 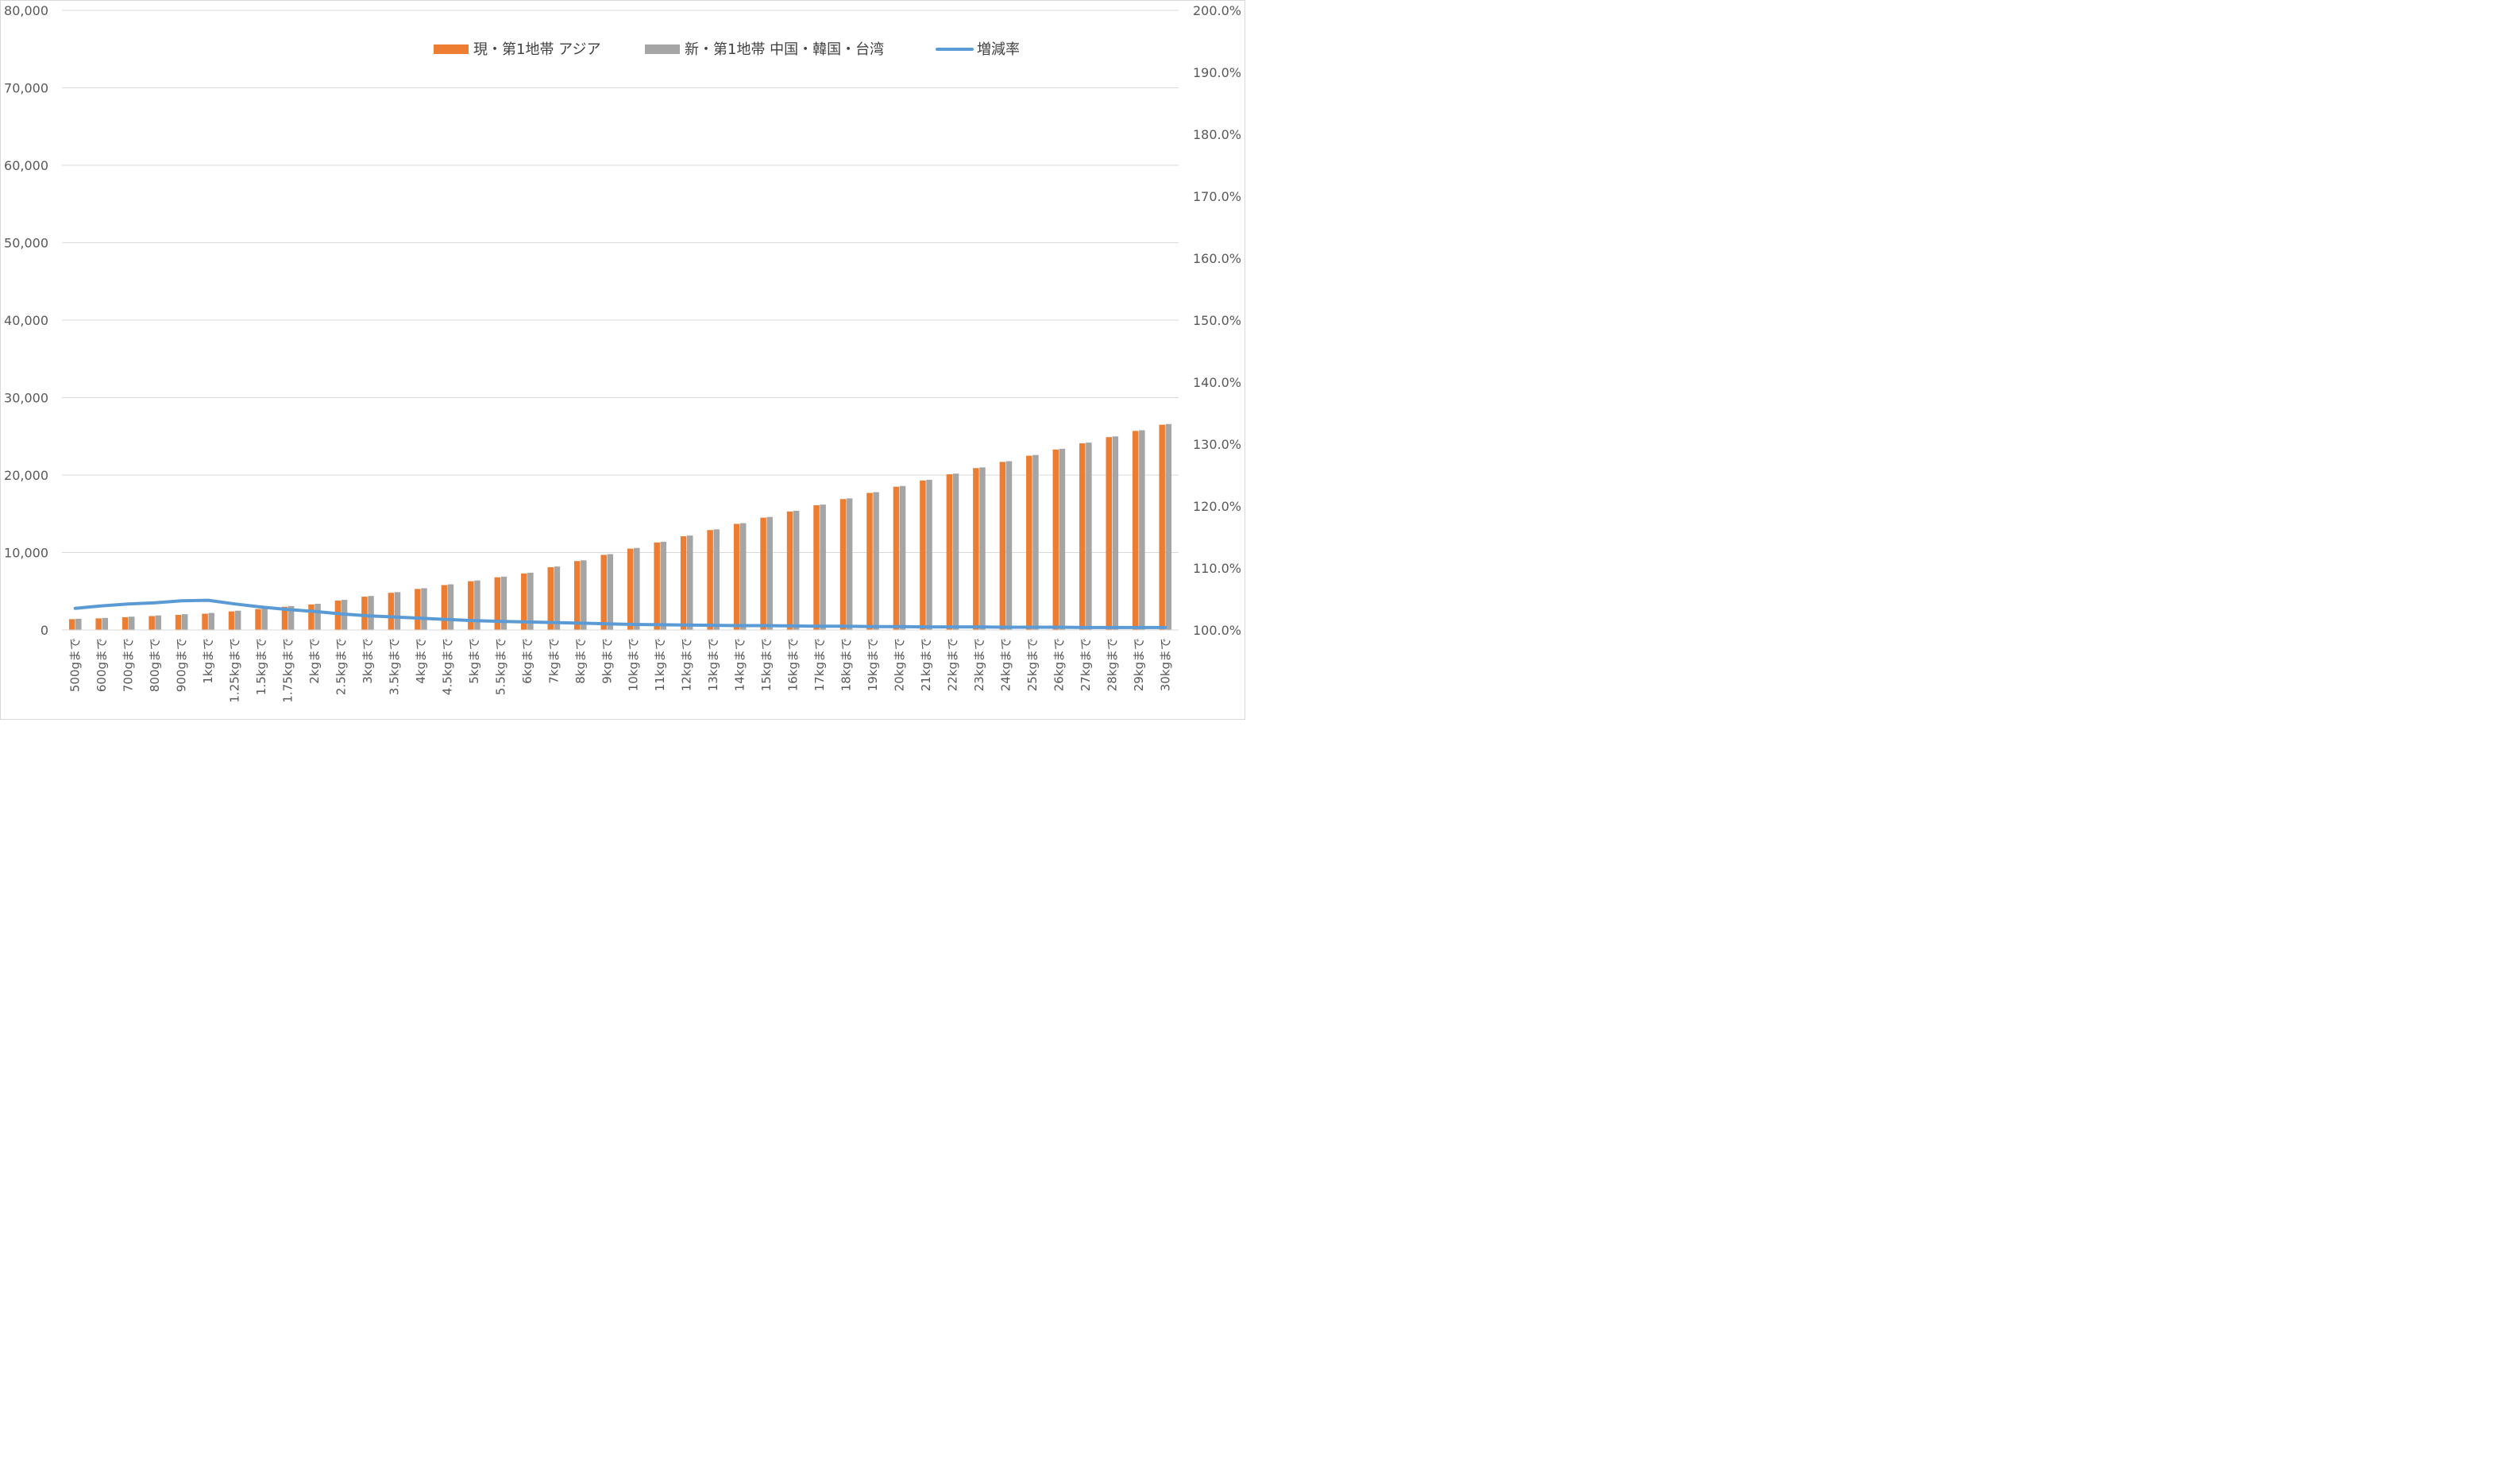 What do you see at coordinates (527, 661) in the screenshot?
I see `x-tick-label: 6kgまで` at bounding box center [527, 661].